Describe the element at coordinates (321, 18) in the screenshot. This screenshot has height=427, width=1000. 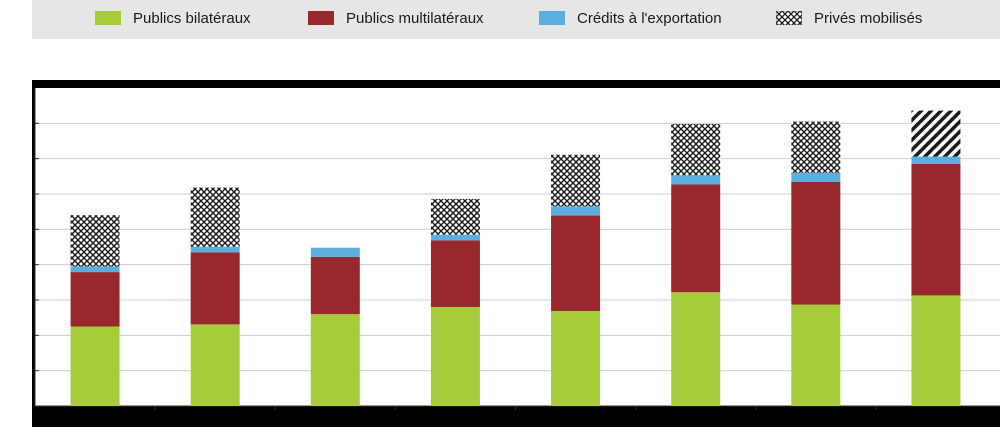
I see `legend-swatch-multilateral` at that location.